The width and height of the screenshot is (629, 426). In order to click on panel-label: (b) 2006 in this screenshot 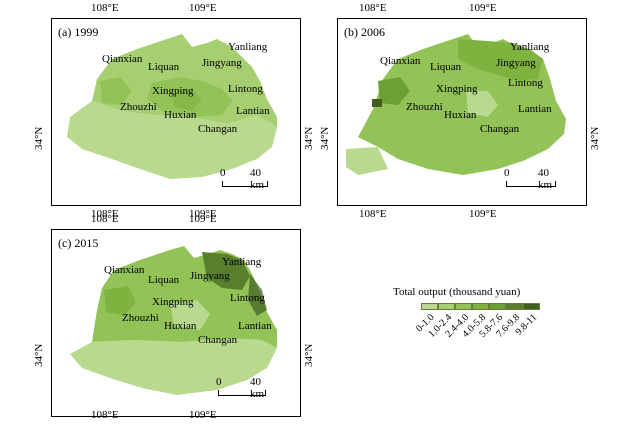, I will do `click(364, 32)`.